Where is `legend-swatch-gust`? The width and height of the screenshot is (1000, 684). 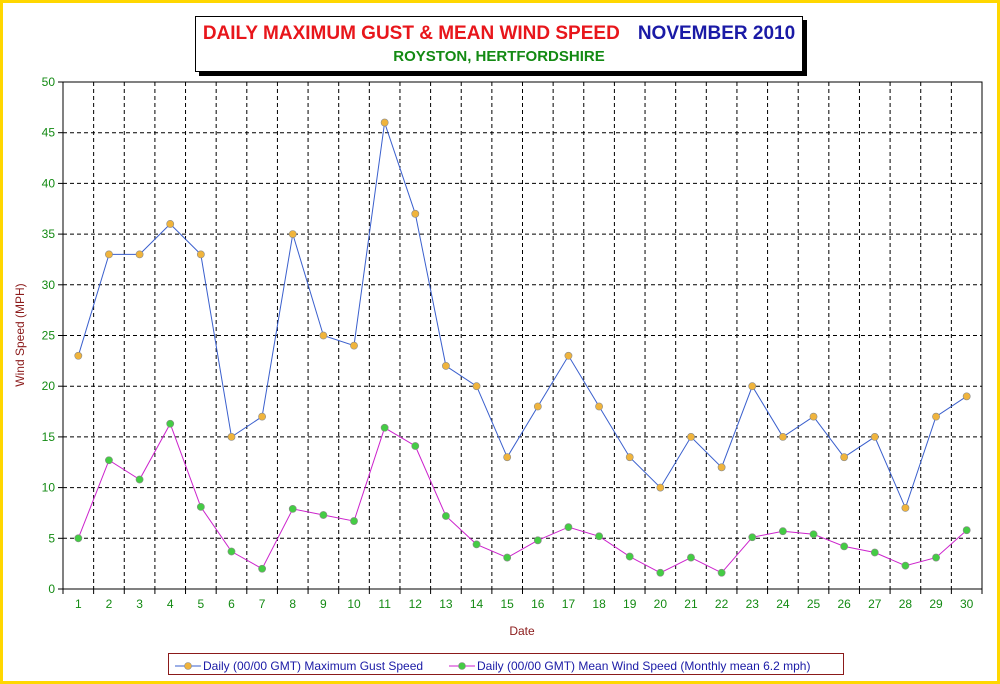
legend-swatch-gust is located at coordinates (188, 666).